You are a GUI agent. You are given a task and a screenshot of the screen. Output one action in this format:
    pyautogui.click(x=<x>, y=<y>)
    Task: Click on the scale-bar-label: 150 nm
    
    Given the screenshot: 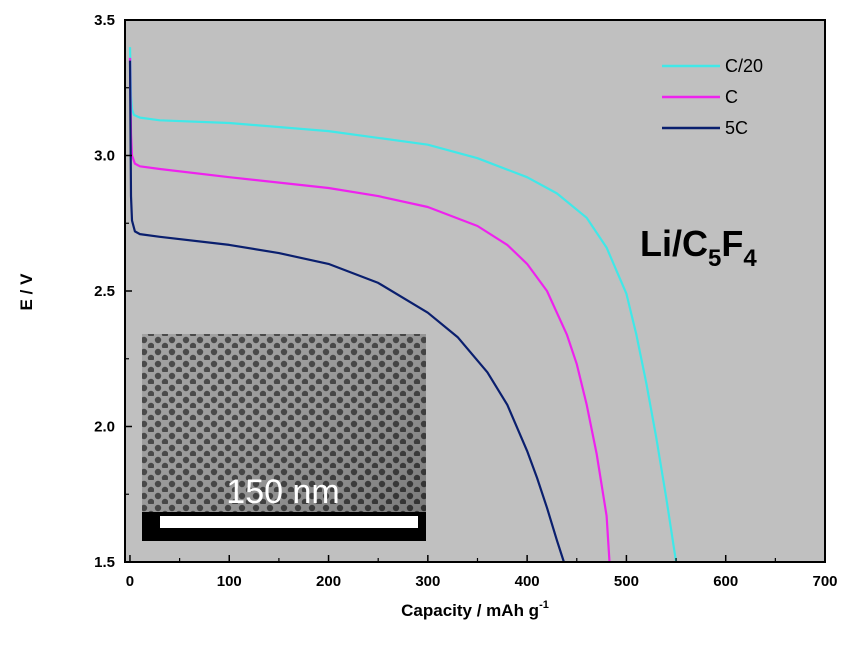 What is the action you would take?
    pyautogui.click(x=282, y=492)
    